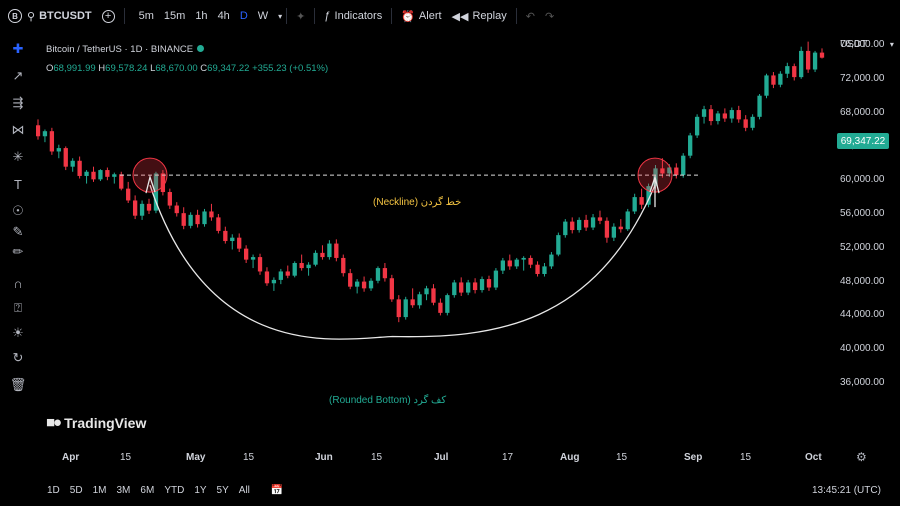 The width and height of the screenshot is (900, 506). What do you see at coordinates (123, 490) in the screenshot?
I see `range-3m: 3M` at bounding box center [123, 490].